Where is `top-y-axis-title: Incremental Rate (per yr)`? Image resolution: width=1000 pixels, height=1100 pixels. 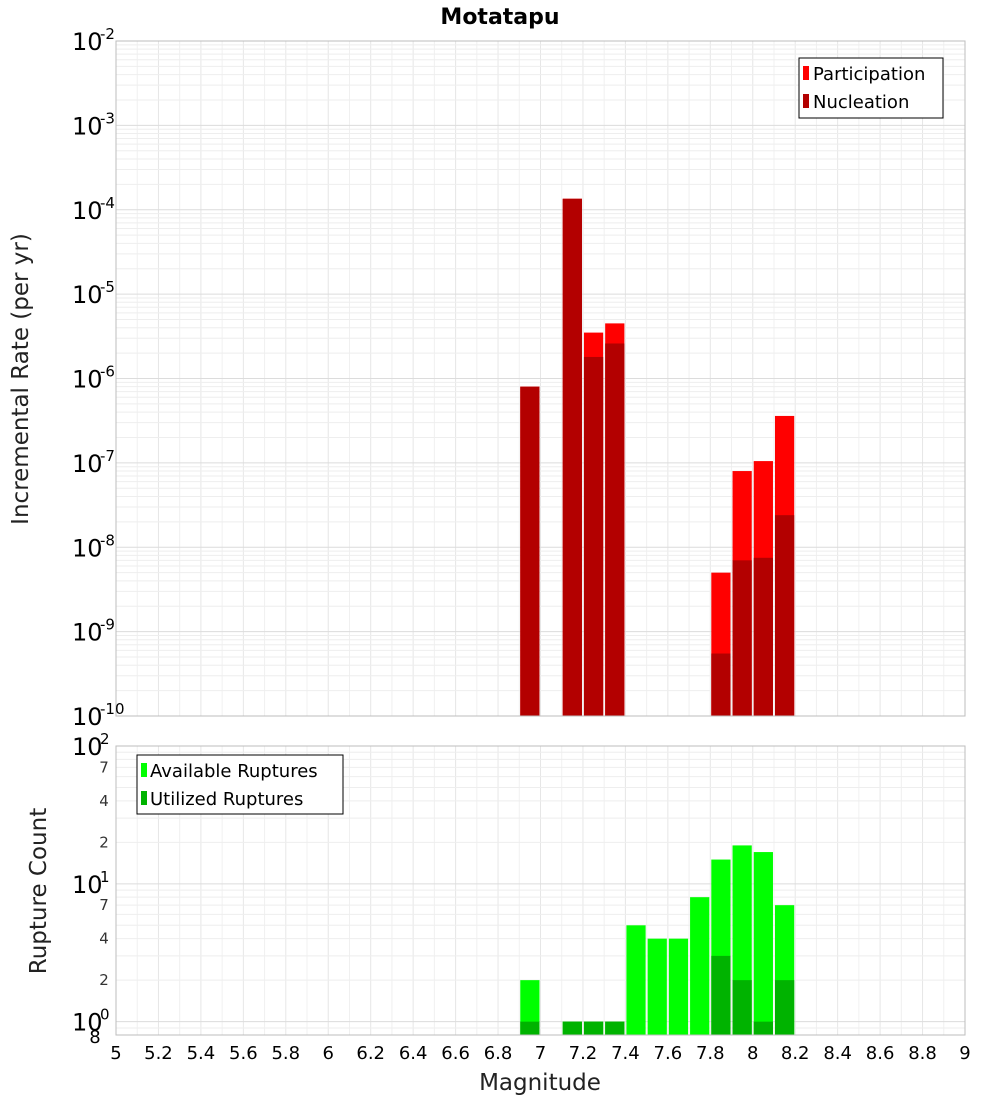 top-y-axis-title: Incremental Rate (per yr) is located at coordinates (21, 379).